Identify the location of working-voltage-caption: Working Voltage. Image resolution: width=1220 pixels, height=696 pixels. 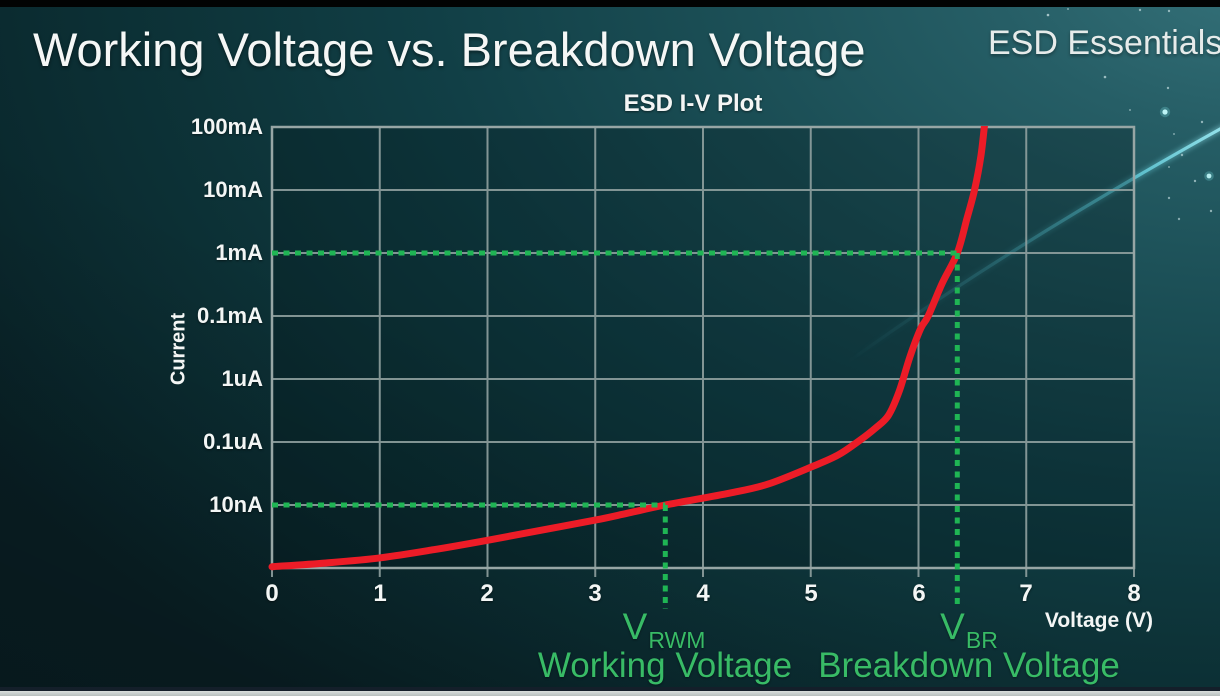
(665, 665).